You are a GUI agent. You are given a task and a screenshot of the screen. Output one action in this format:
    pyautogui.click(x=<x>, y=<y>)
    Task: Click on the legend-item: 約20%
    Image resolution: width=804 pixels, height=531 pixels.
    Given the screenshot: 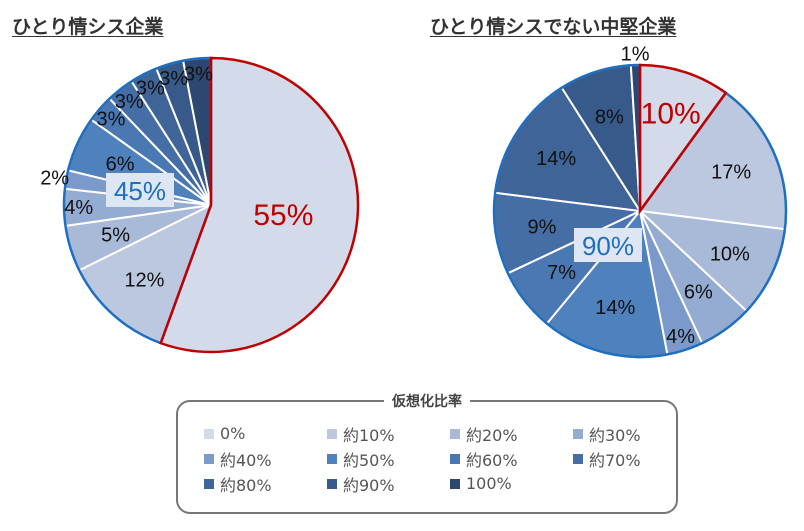 What is the action you would take?
    pyautogui.click(x=511, y=433)
    